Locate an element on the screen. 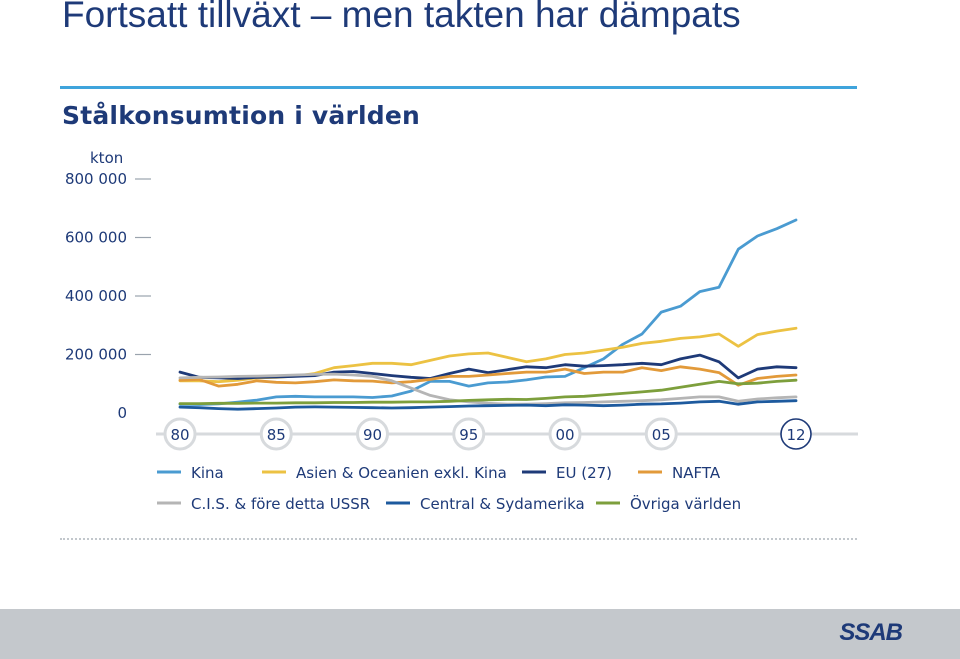  legend-label: EU (27) is located at coordinates (584, 473).